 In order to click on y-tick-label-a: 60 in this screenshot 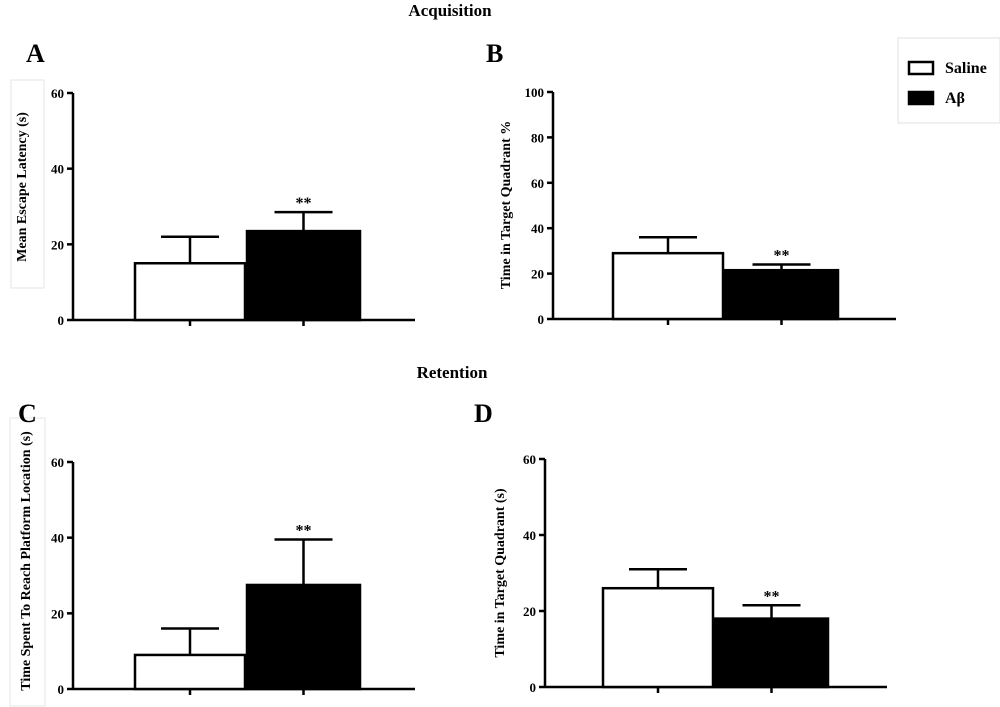, I will do `click(57, 93)`.